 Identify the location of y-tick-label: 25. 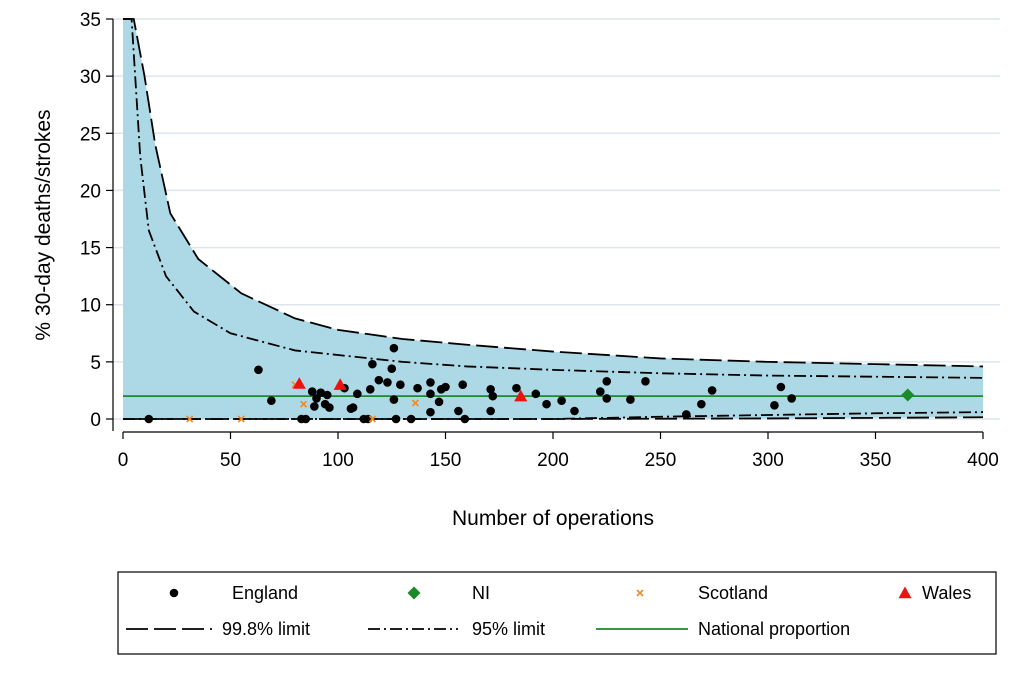
(90, 134).